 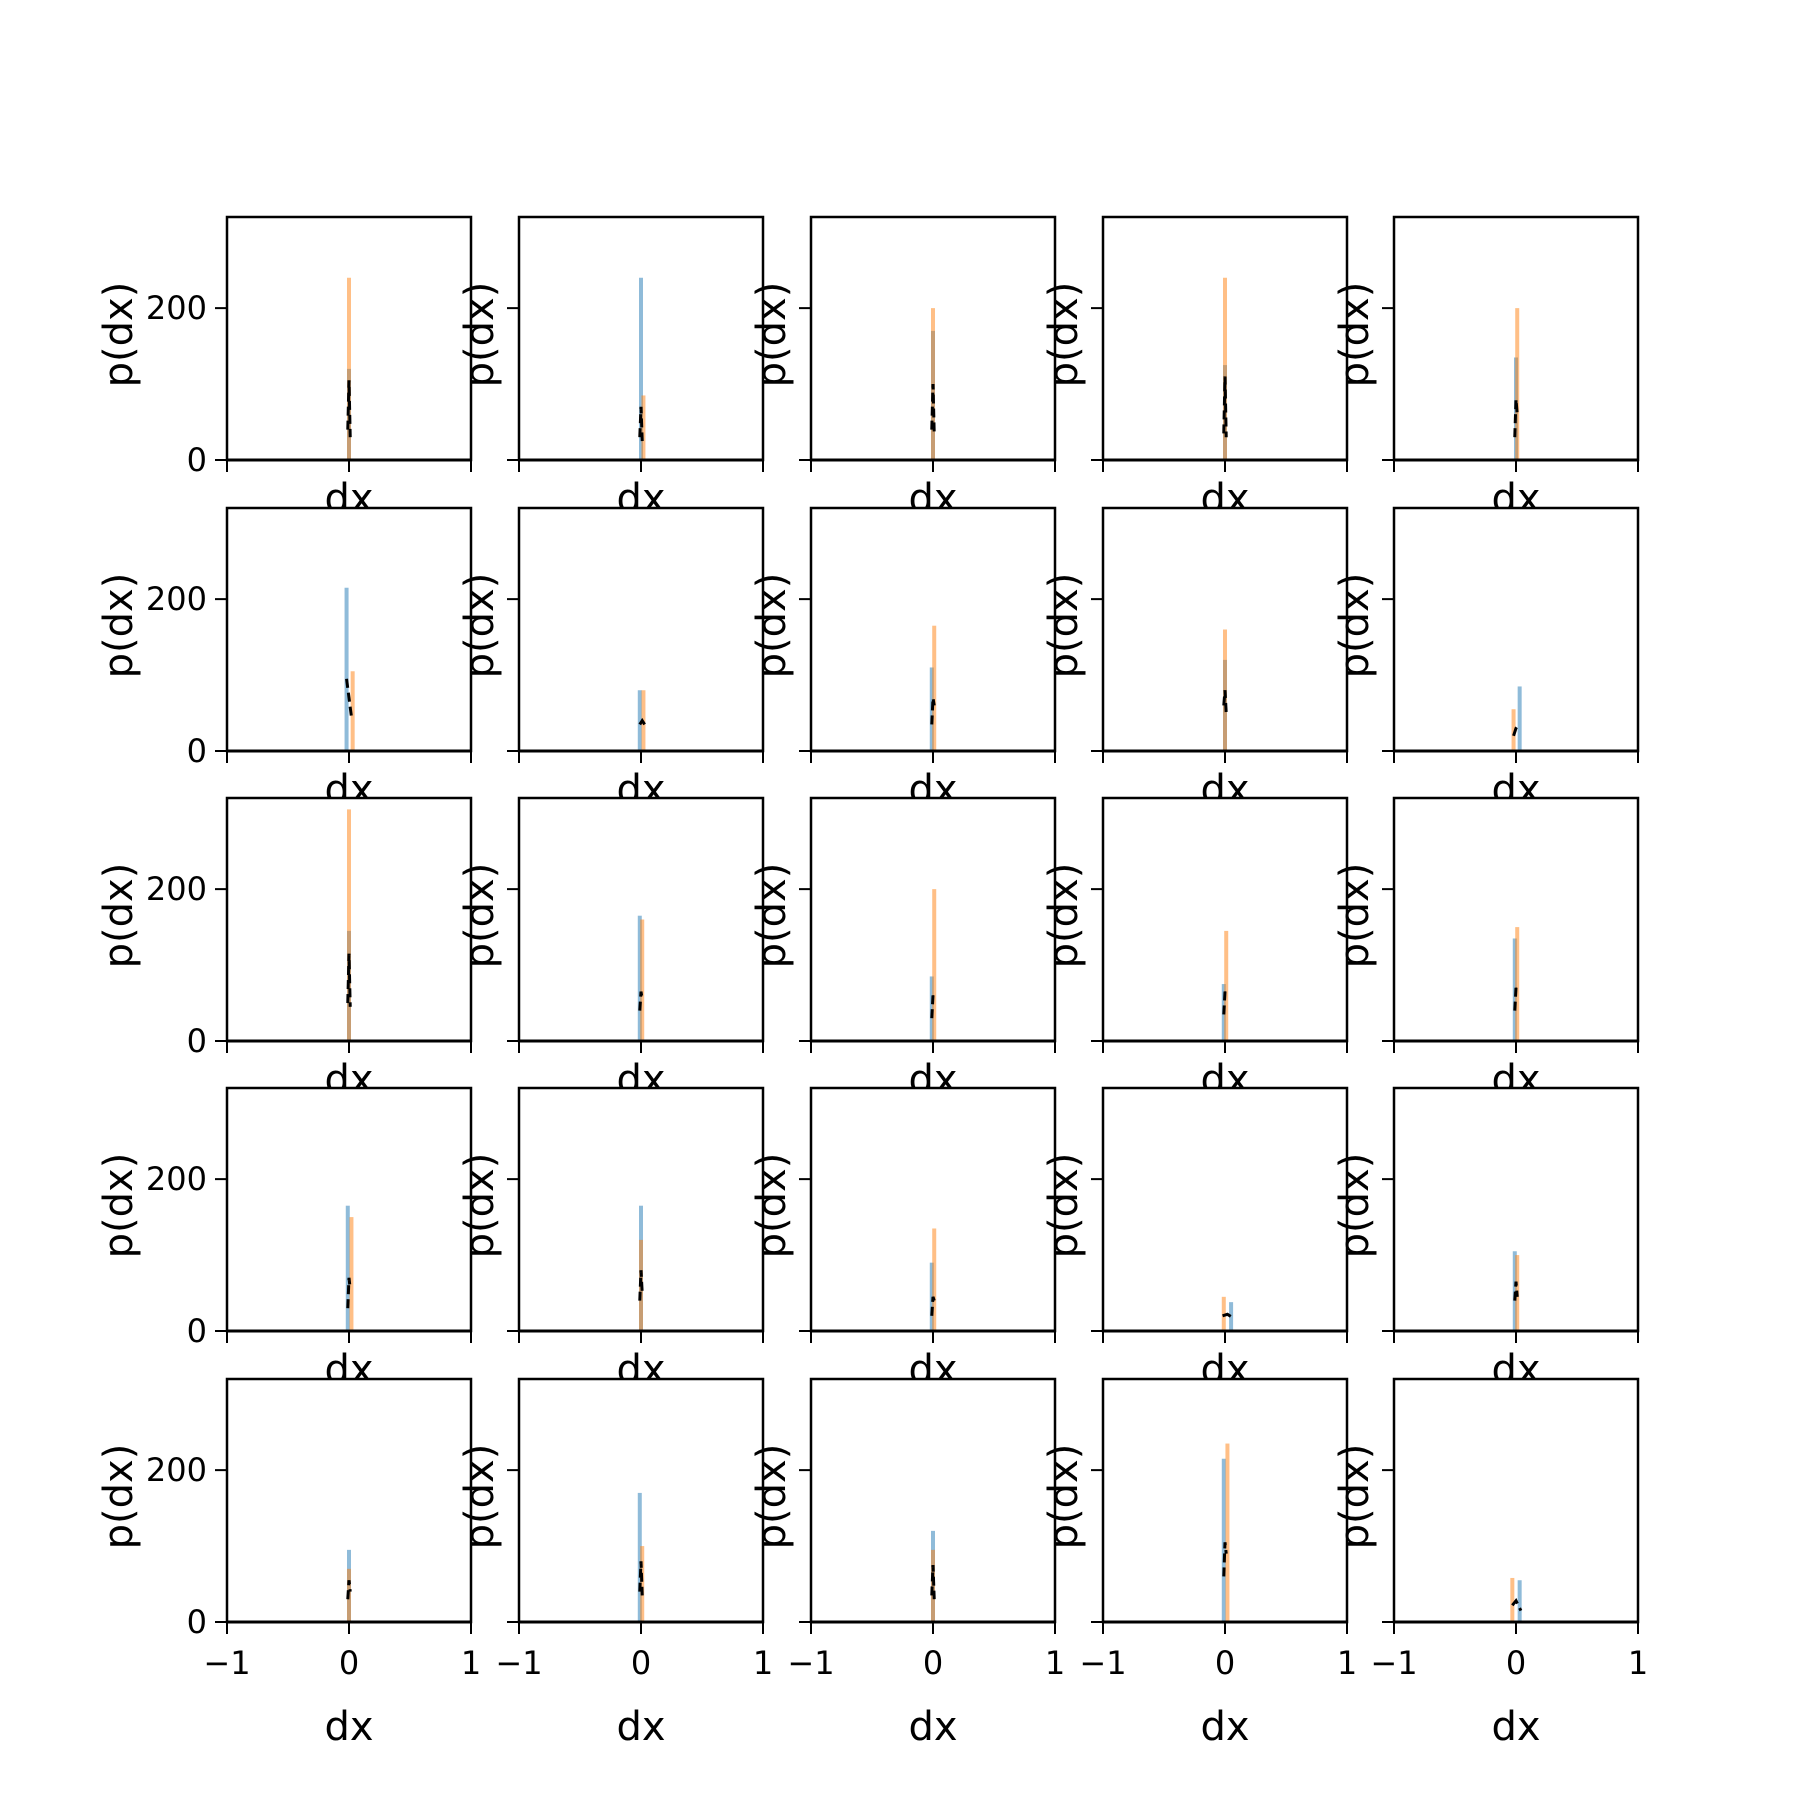 What do you see at coordinates (903, 1239) in the screenshot?
I see `subplot-4-3: dxp(dx)` at bounding box center [903, 1239].